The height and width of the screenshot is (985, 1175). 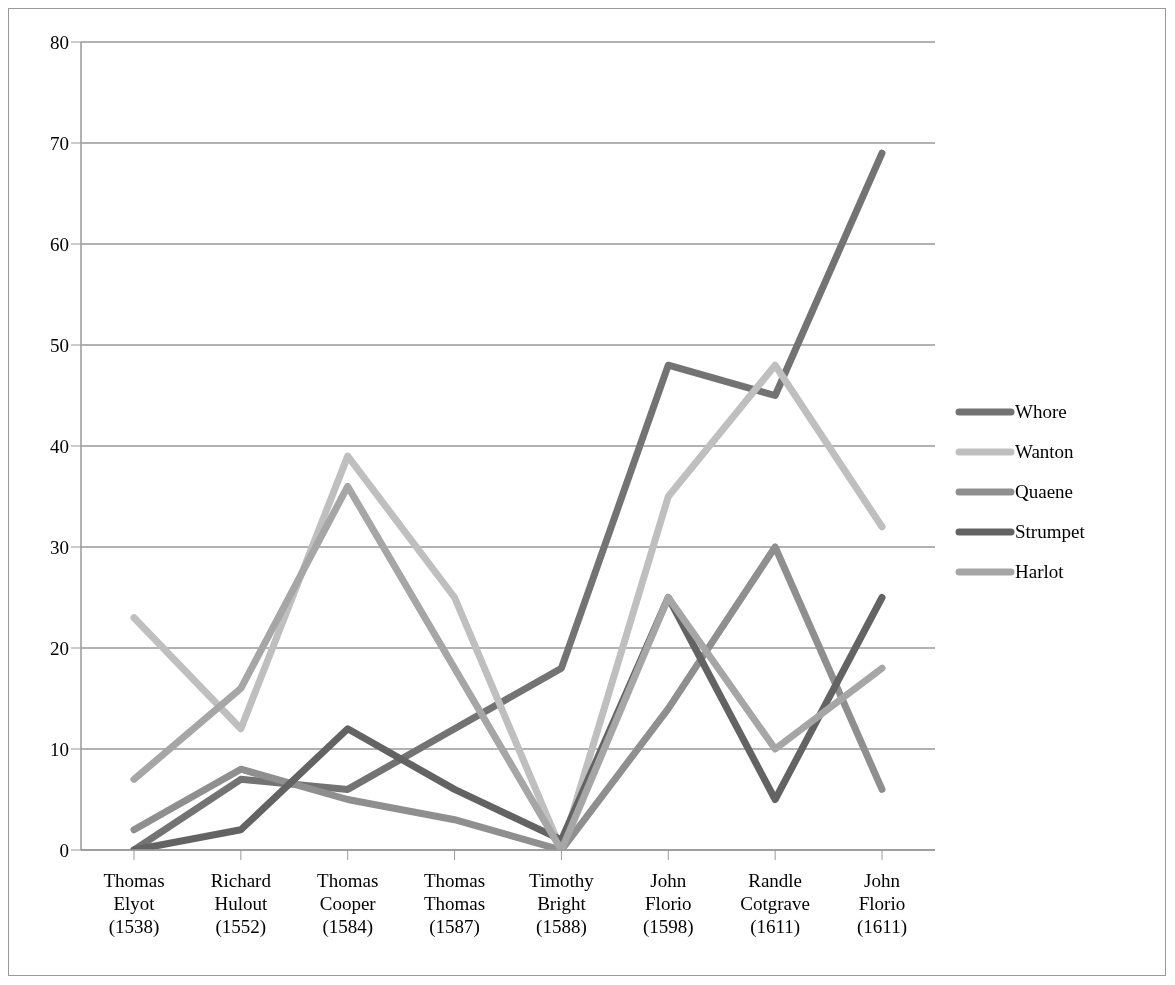 What do you see at coordinates (562, 904) in the screenshot?
I see `x-tick-label: Timothy Bright (1588)` at bounding box center [562, 904].